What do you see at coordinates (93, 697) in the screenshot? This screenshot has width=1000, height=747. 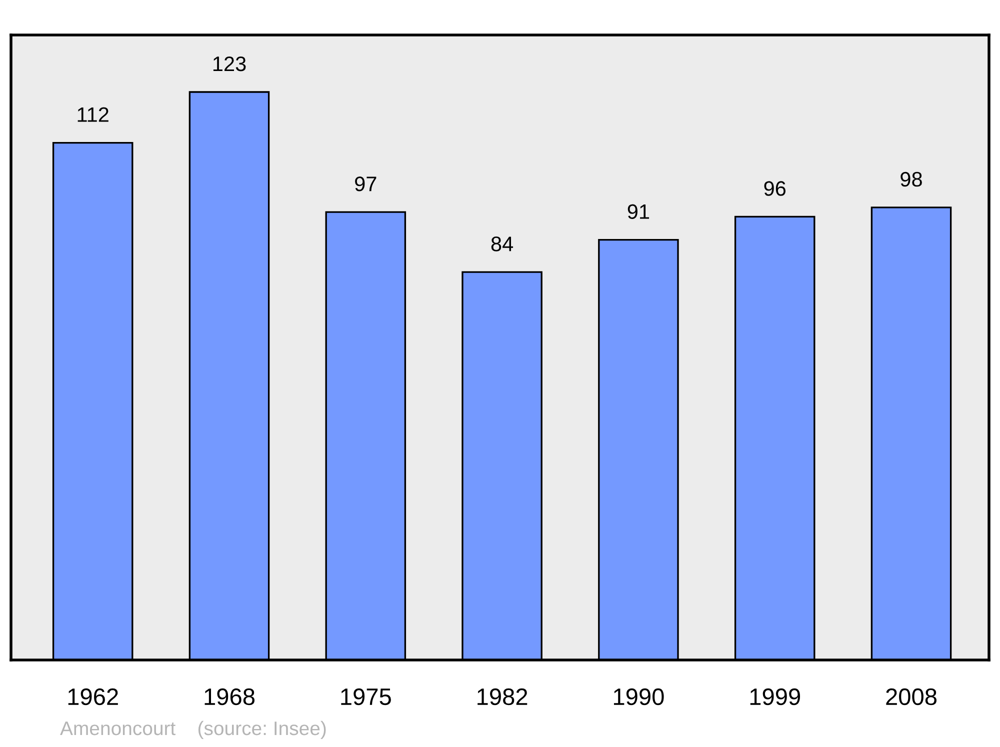 I see `x-tick-label: 1962` at bounding box center [93, 697].